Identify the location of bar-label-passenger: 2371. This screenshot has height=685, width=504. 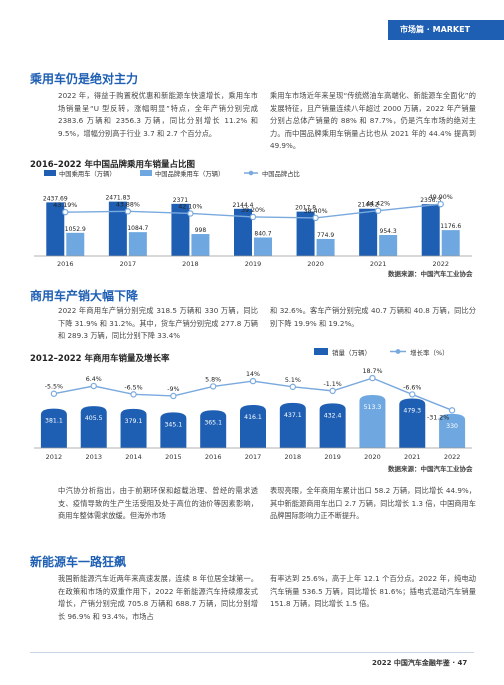
(180, 200).